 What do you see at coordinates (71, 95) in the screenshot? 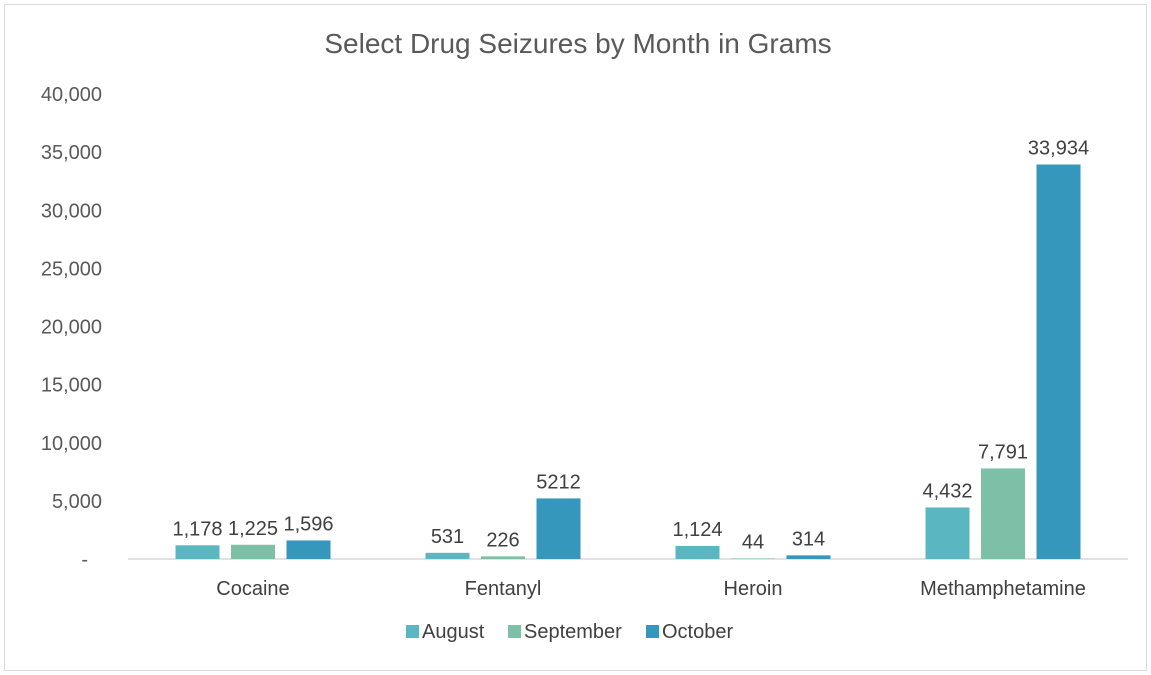
I see `y-tick-label: 40,000` at bounding box center [71, 95].